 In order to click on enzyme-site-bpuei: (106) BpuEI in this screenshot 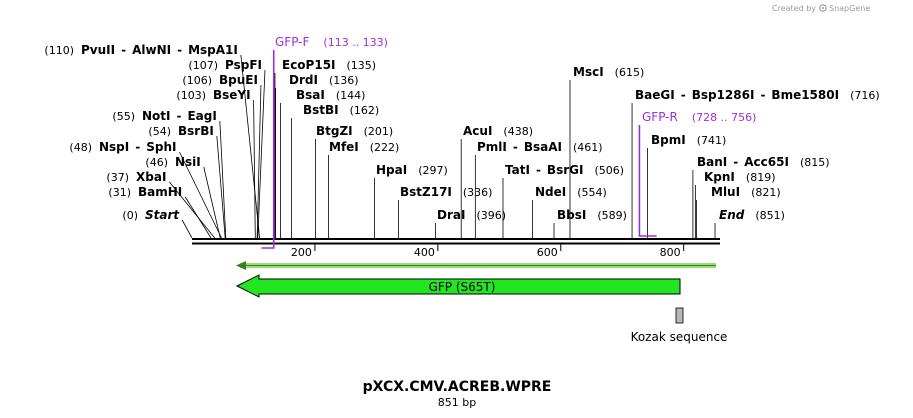, I will do `click(220, 80)`.